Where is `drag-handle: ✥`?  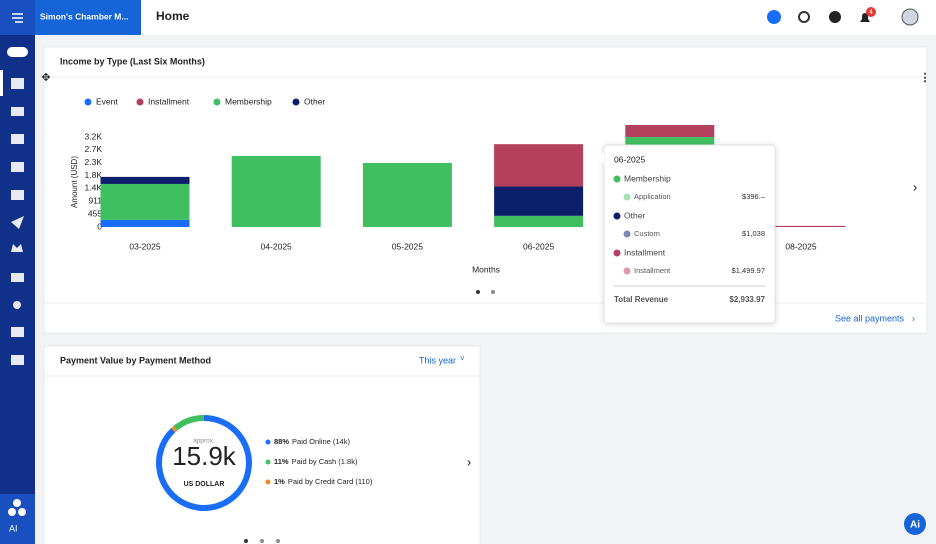
drag-handle: ✥ is located at coordinates (45, 78).